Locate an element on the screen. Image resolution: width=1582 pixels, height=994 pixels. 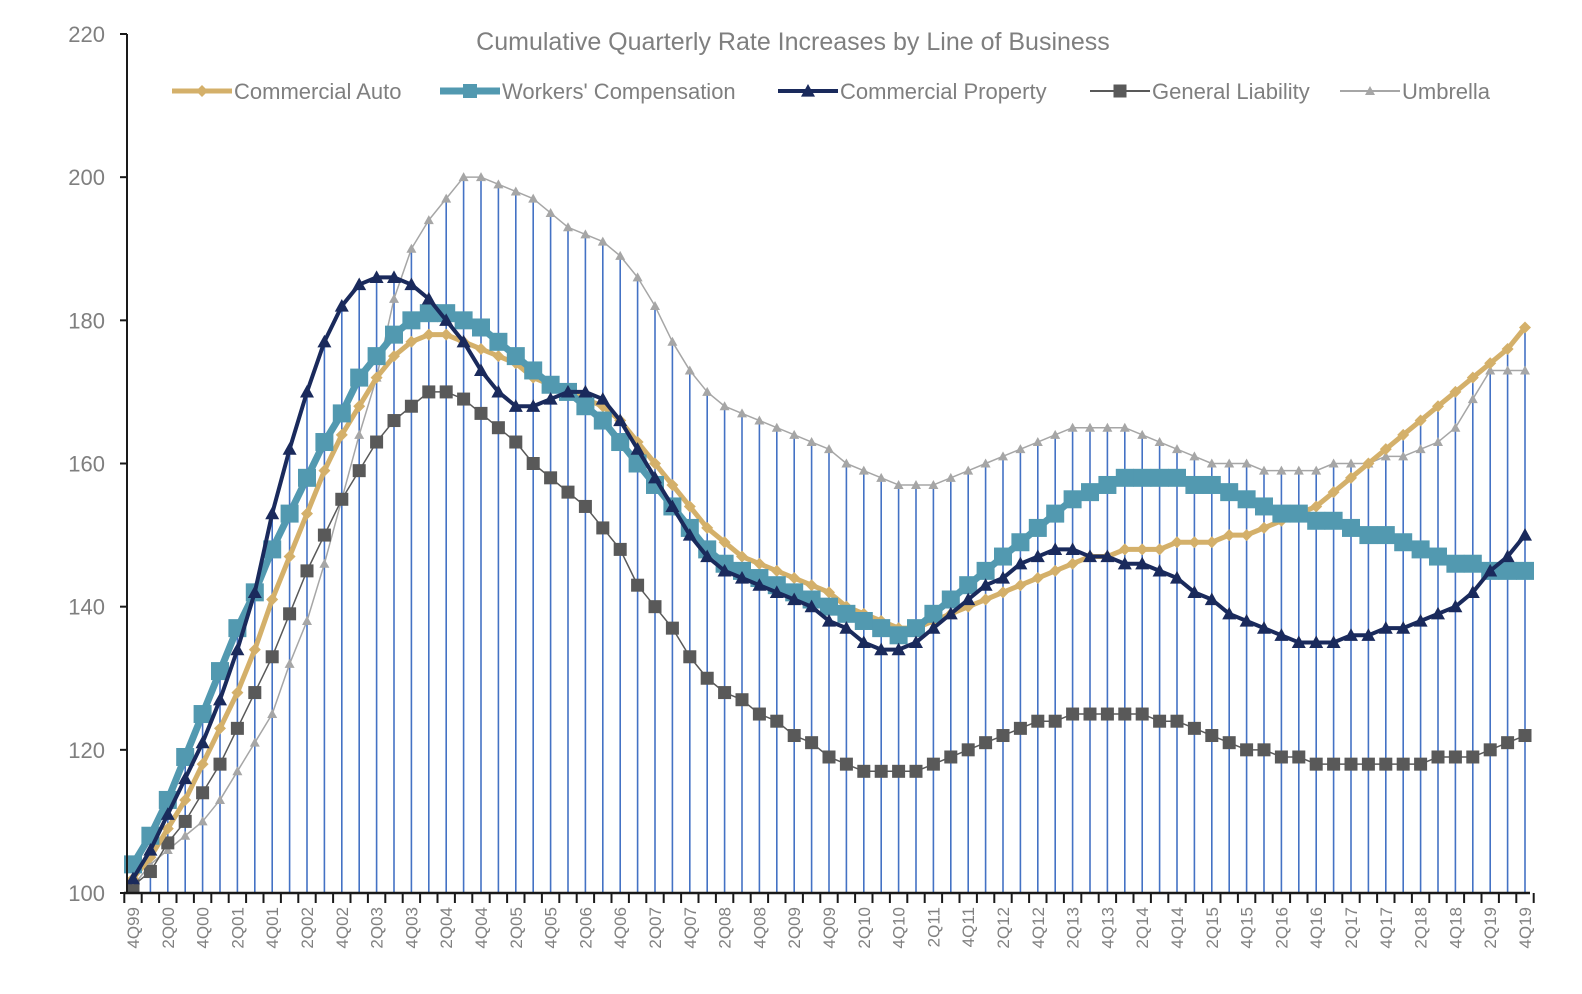
legend-label: General Liability is located at coordinates (1231, 91).